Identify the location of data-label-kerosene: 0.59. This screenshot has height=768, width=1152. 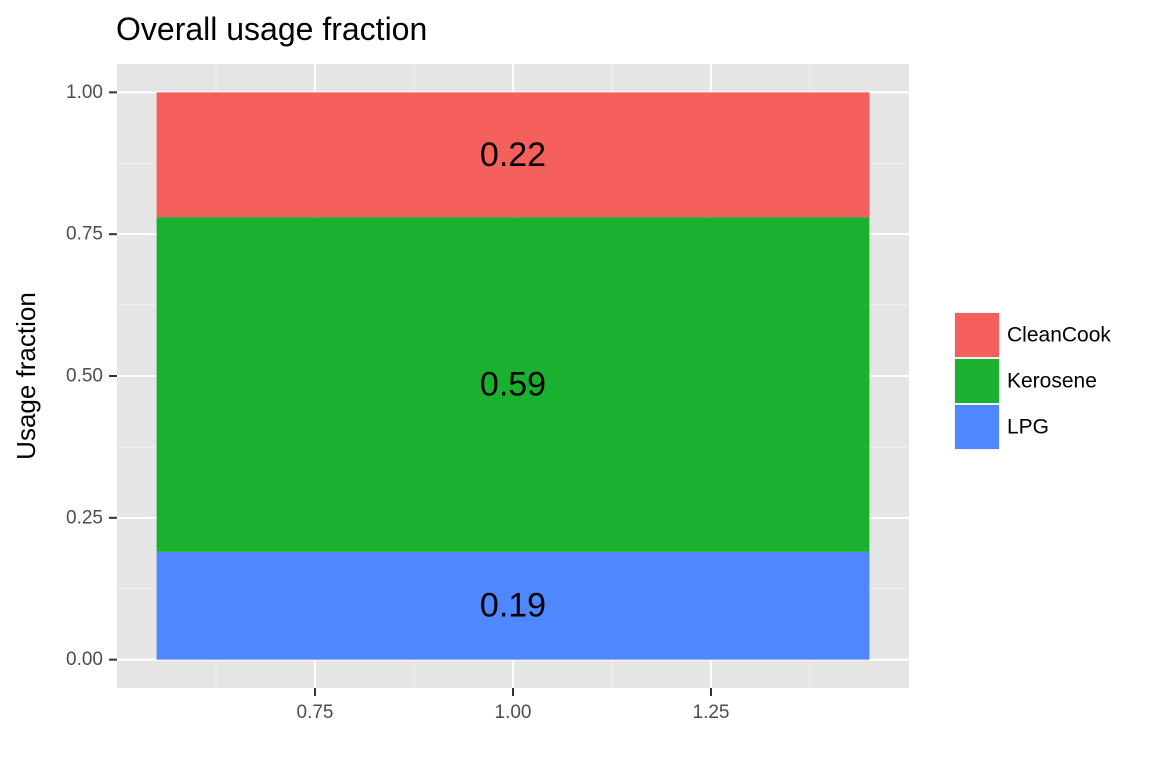
(513, 385).